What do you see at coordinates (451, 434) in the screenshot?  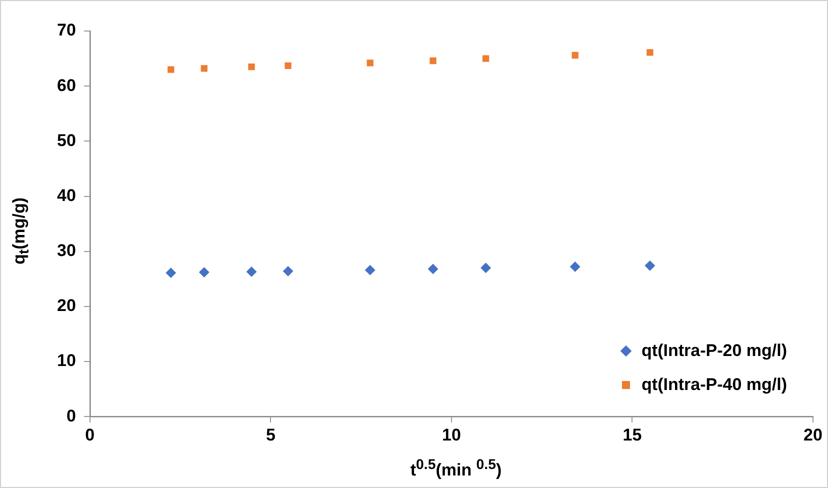 I see `x-tick-label: 10` at bounding box center [451, 434].